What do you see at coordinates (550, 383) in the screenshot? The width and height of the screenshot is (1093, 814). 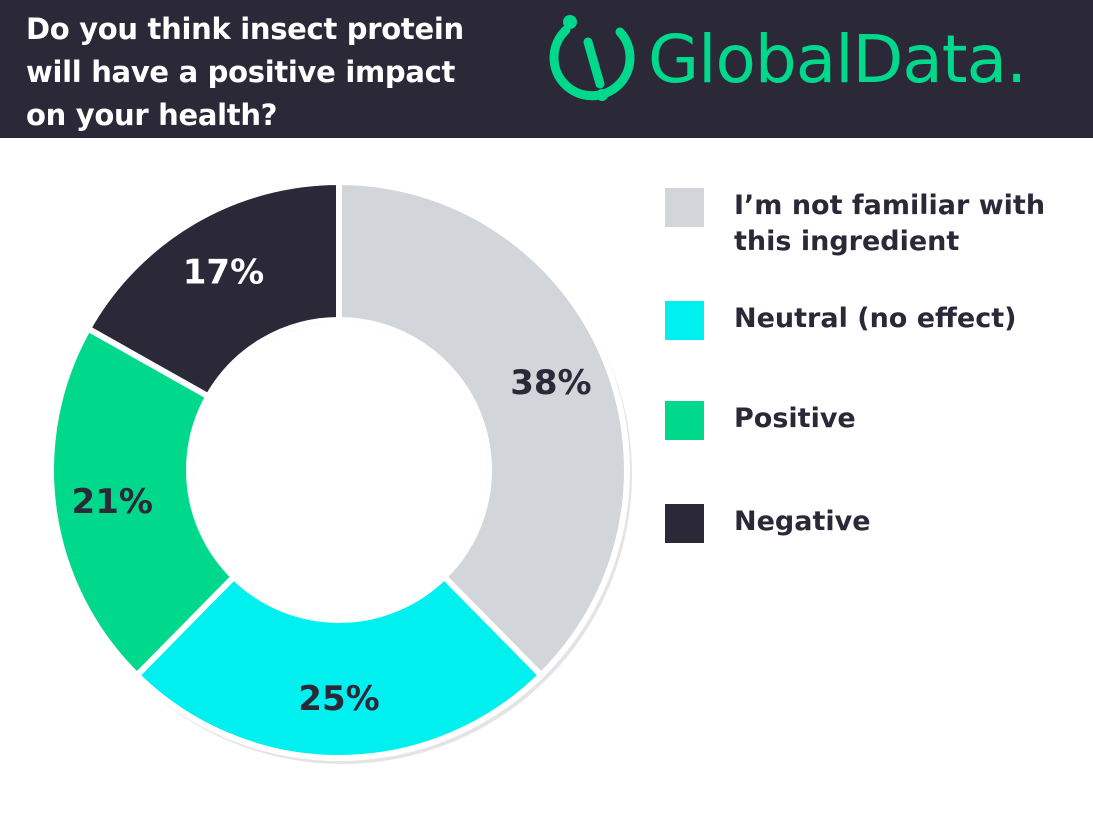 I see `slice-label-1: 38%` at bounding box center [550, 383].